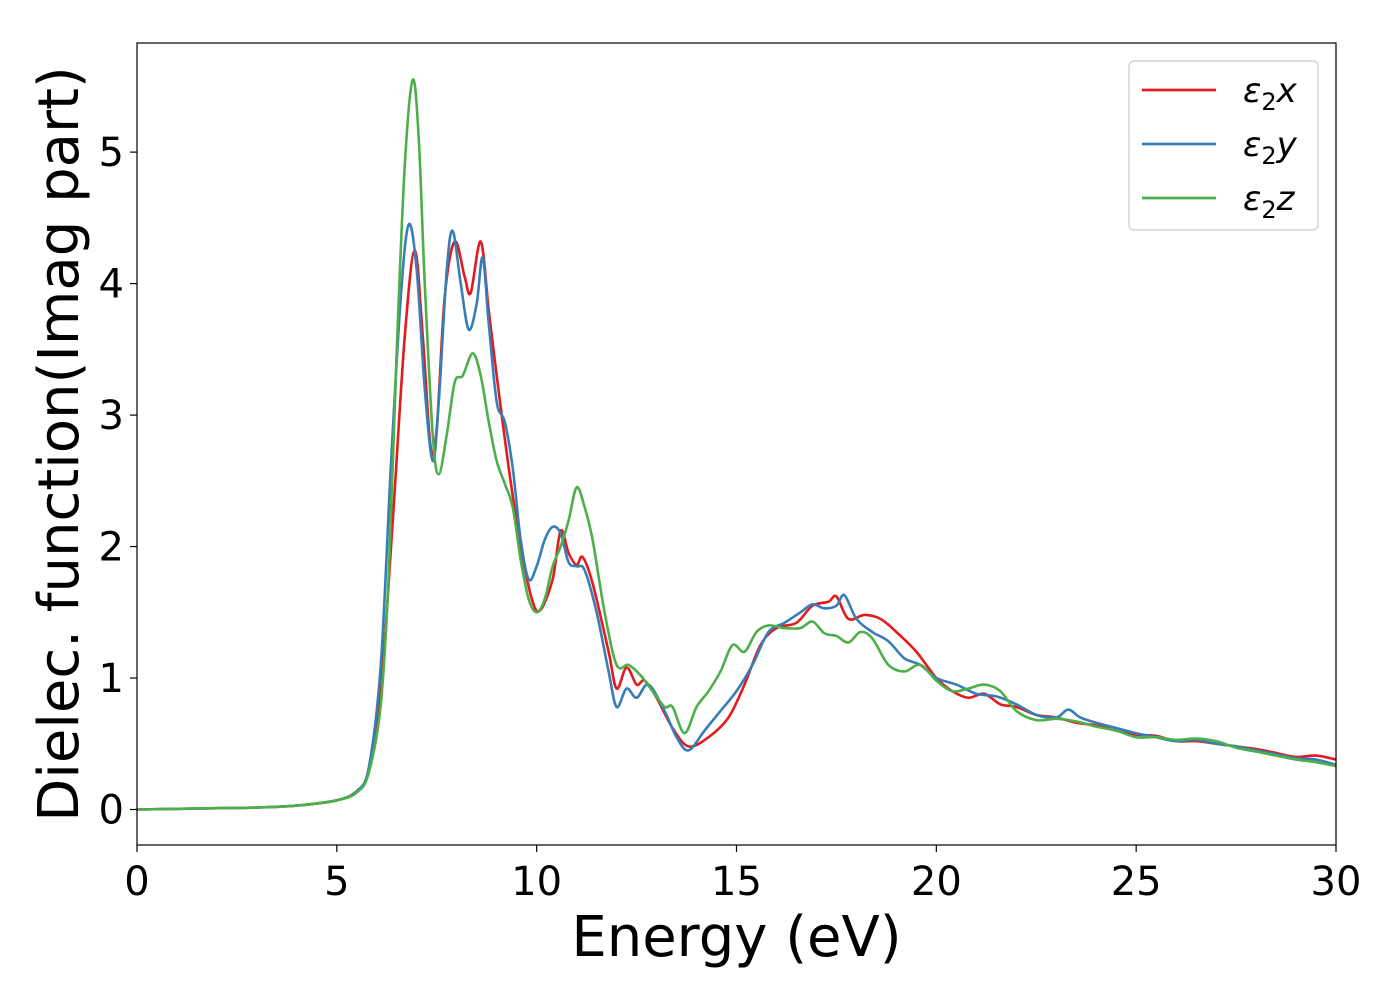 This screenshot has width=1400, height=1000. What do you see at coordinates (336, 882) in the screenshot?
I see `x-tick-label: 5` at bounding box center [336, 882].